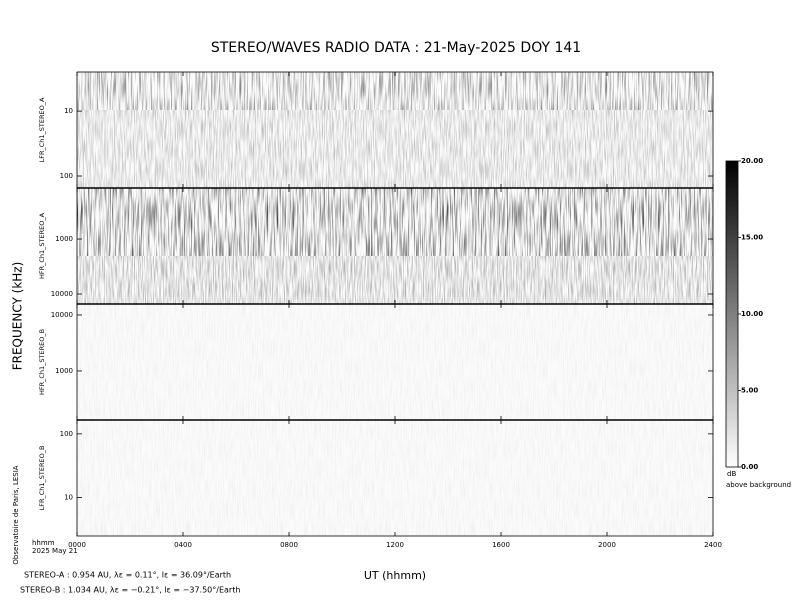 The image size is (792, 616). What do you see at coordinates (607, 545) in the screenshot?
I see `x-tick-label: 2000` at bounding box center [607, 545].